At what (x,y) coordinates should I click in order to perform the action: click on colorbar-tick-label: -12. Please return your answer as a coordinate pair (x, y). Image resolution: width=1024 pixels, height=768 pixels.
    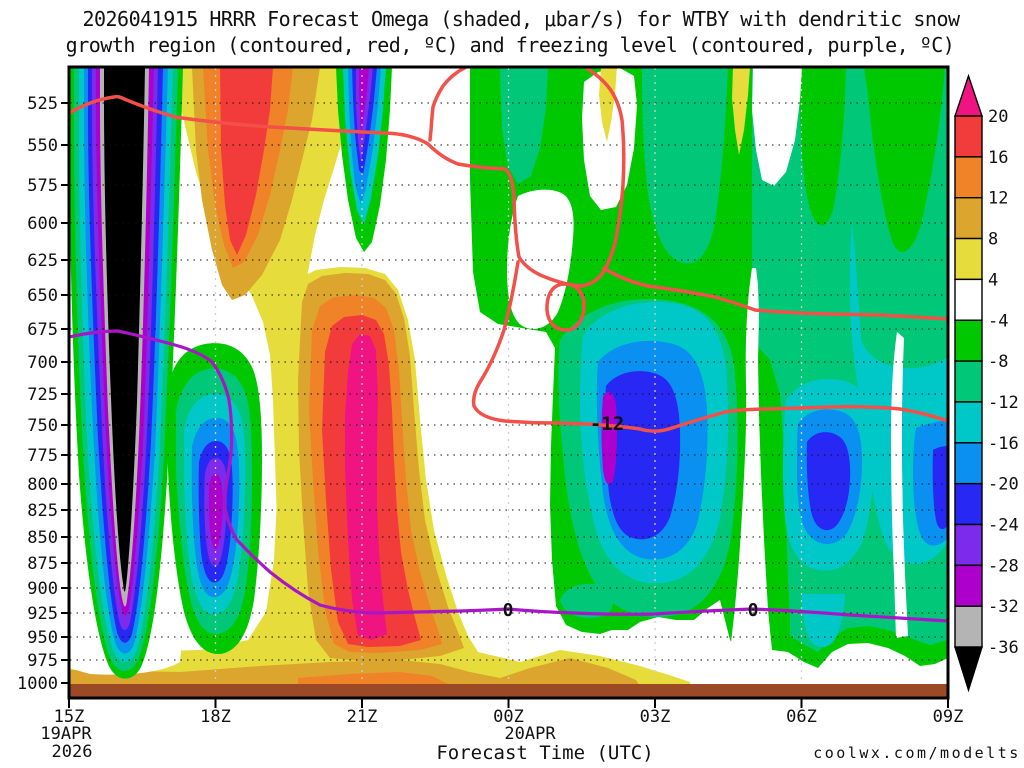
    Looking at the image, I should click on (1003, 403).